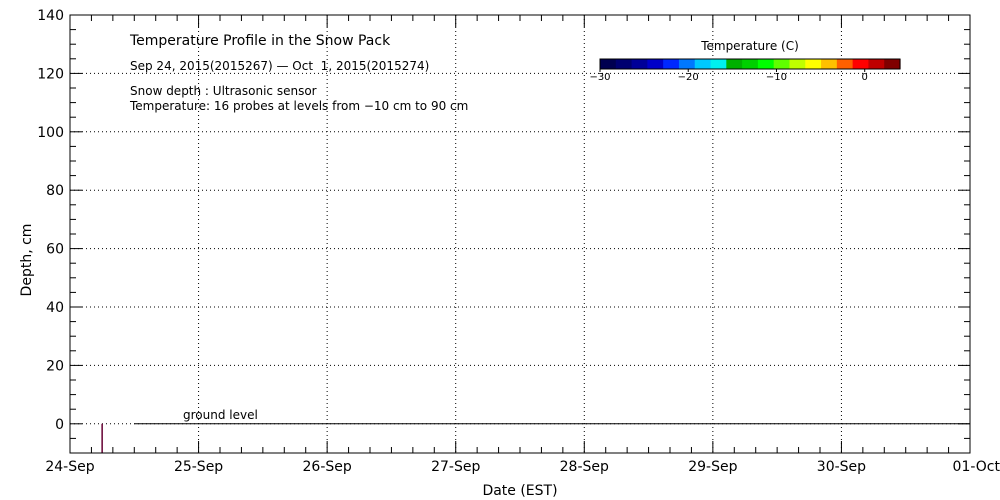 This screenshot has height=500, width=1000. I want to click on y-tick-label: 140, so click(50, 16).